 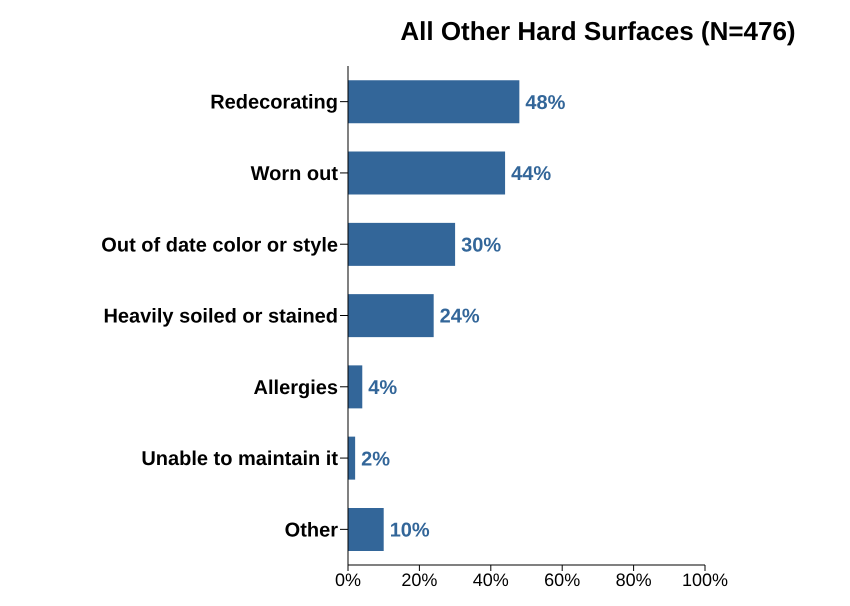 I want to click on data-label: 44%, so click(x=531, y=174).